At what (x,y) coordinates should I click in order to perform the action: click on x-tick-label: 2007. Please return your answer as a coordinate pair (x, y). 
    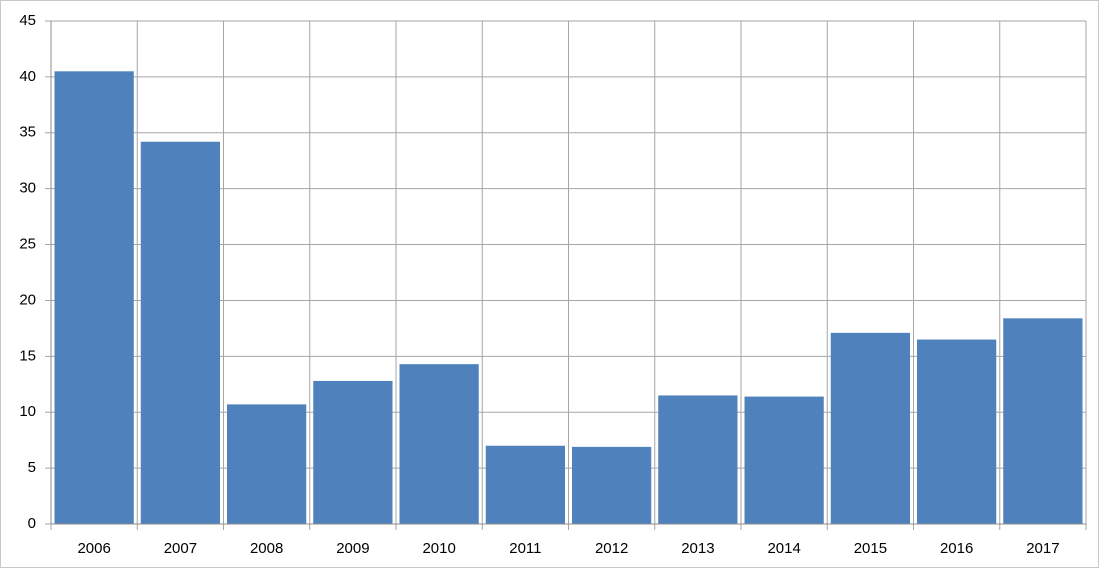
    Looking at the image, I should click on (180, 548).